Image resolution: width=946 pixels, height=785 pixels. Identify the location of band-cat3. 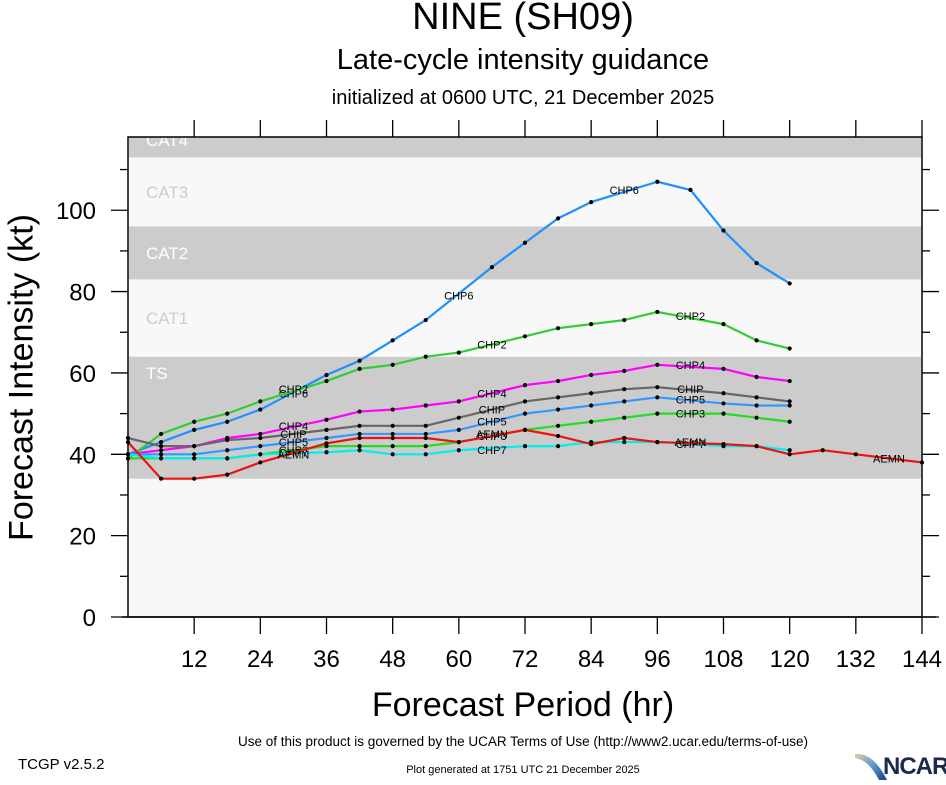
(525, 192).